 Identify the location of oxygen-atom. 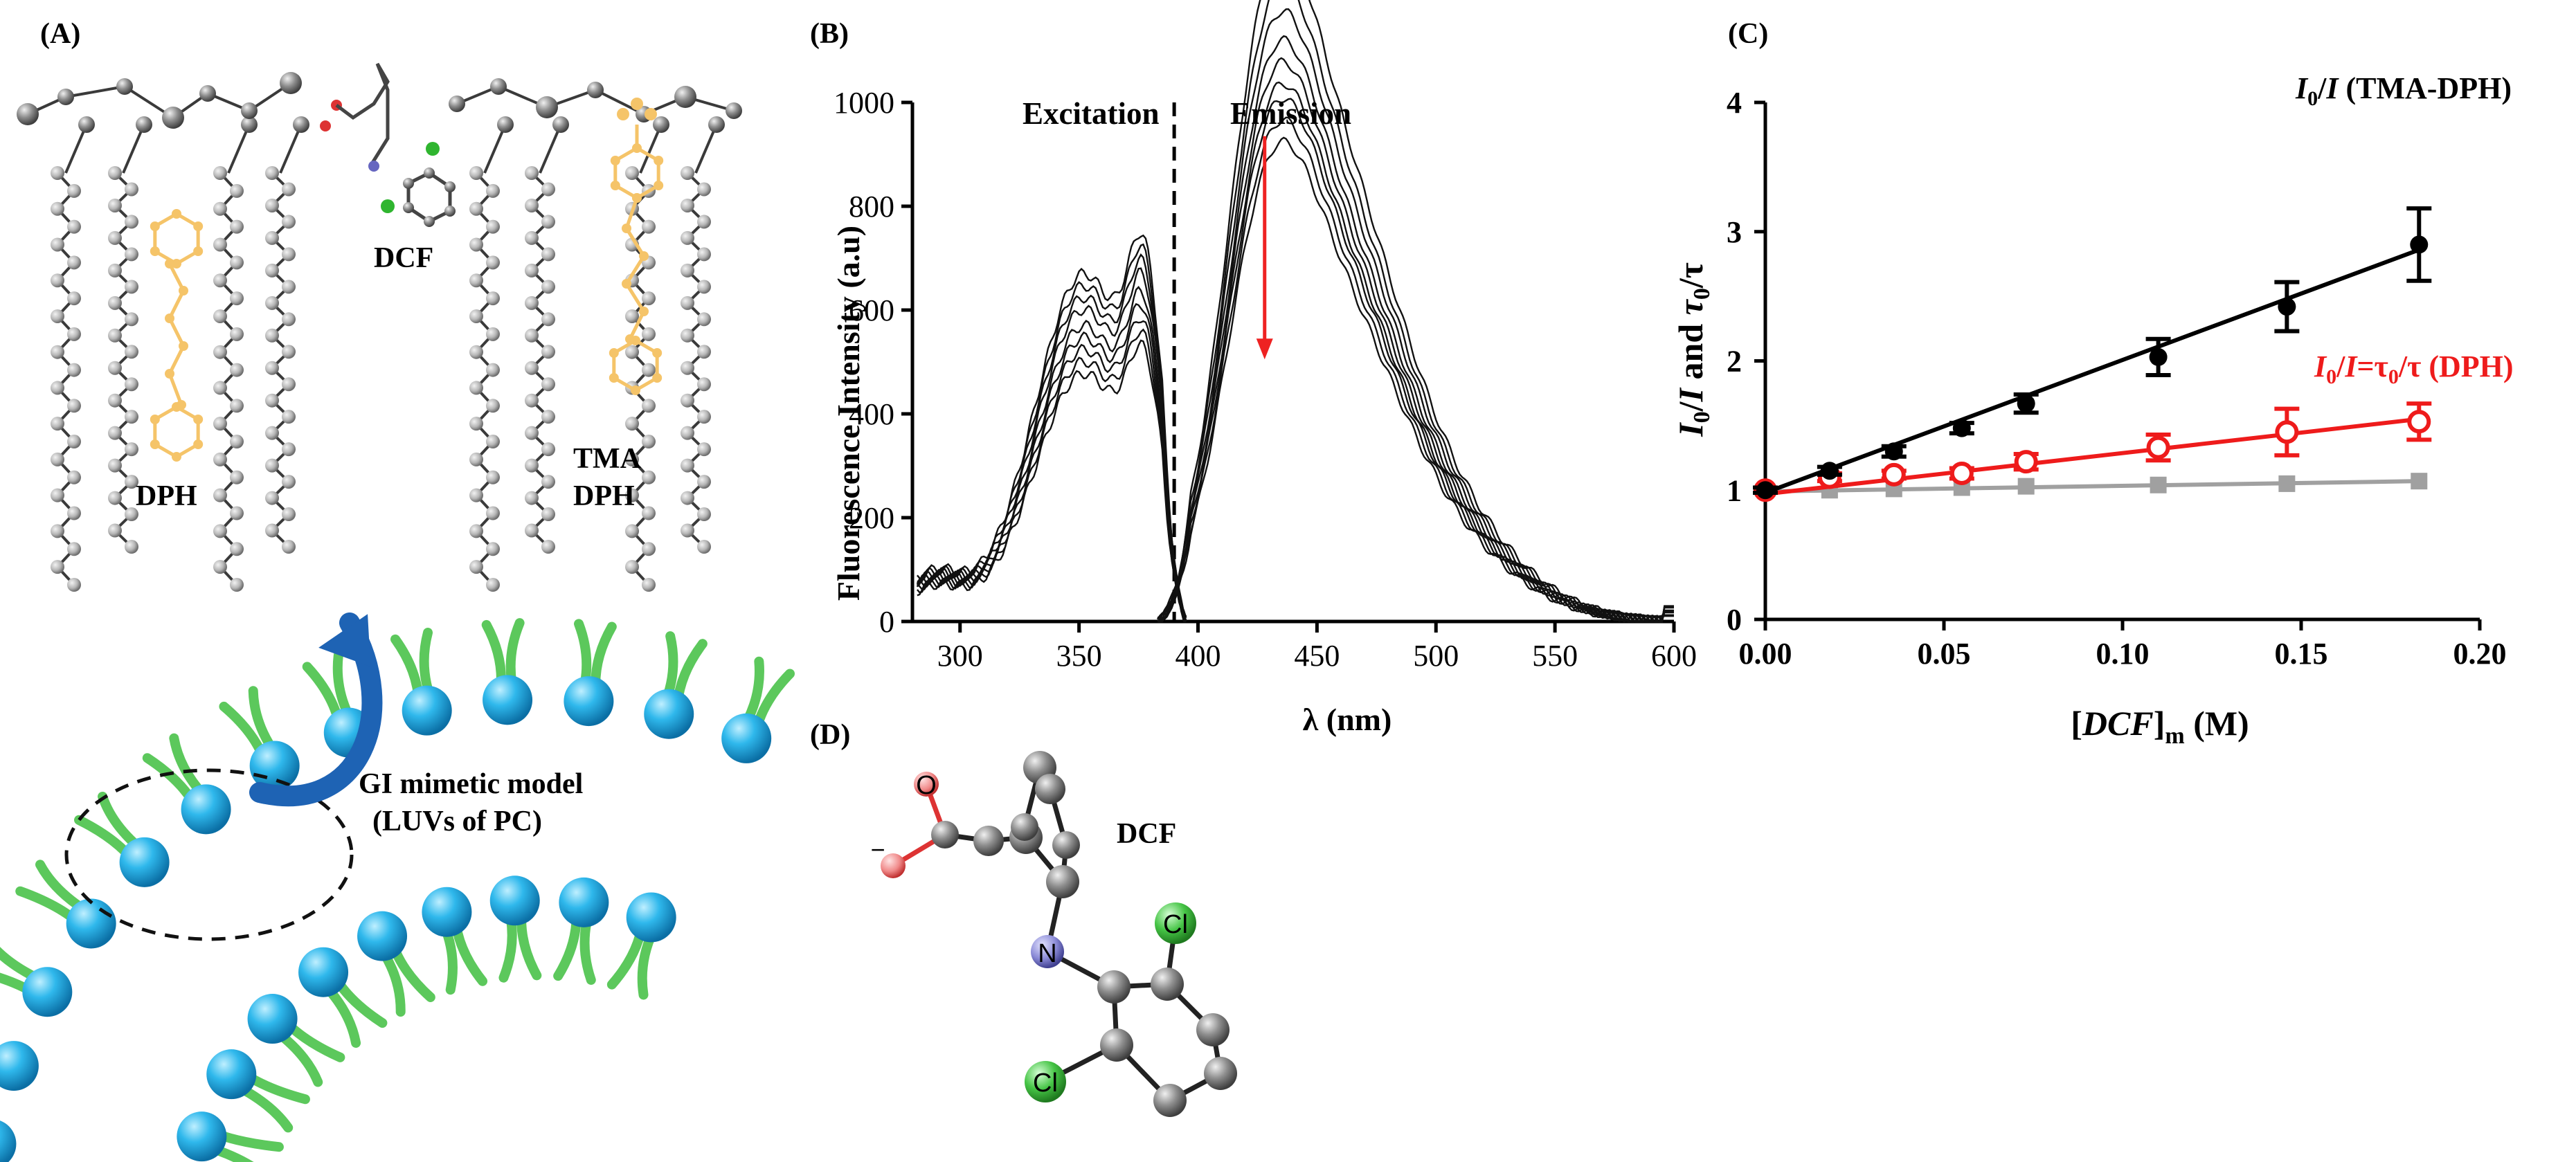
(926, 784).